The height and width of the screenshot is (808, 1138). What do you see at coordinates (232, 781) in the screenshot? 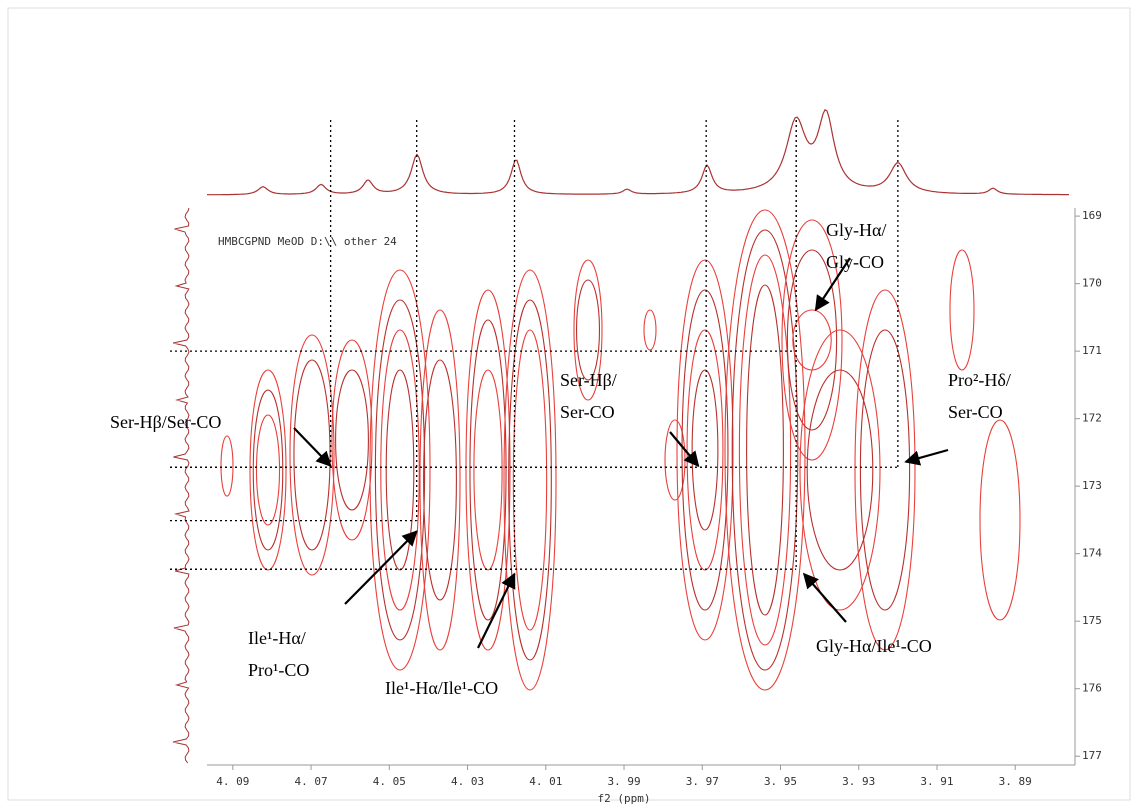
I see `x-tick-label: 4. 09` at bounding box center [232, 781].